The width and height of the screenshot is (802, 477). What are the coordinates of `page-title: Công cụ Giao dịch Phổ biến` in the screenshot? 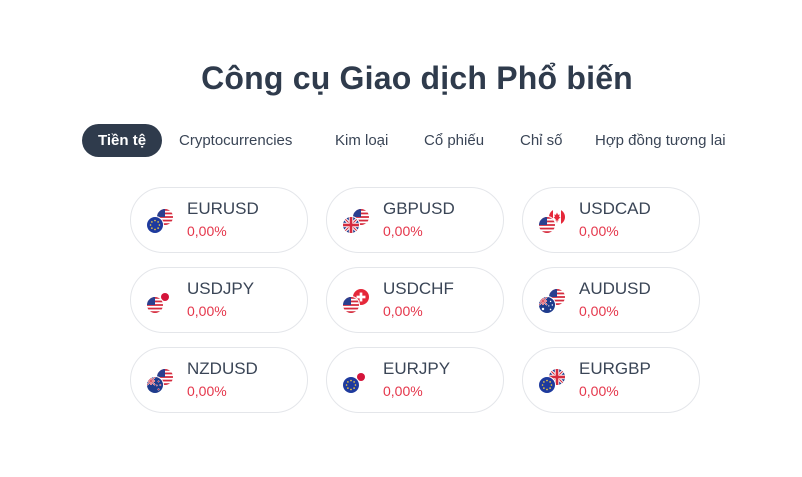 It's located at (417, 78).